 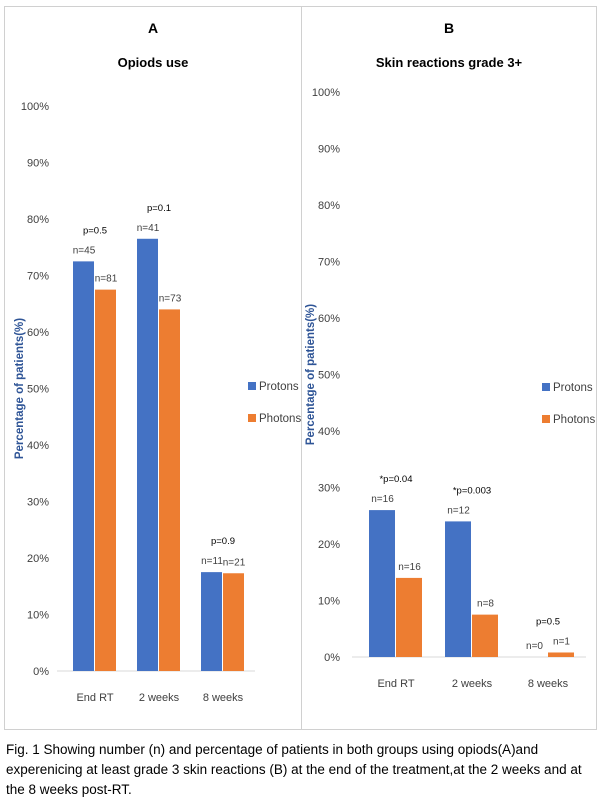 I want to click on chart-title: Skin reactions grade 3+, so click(x=449, y=62).